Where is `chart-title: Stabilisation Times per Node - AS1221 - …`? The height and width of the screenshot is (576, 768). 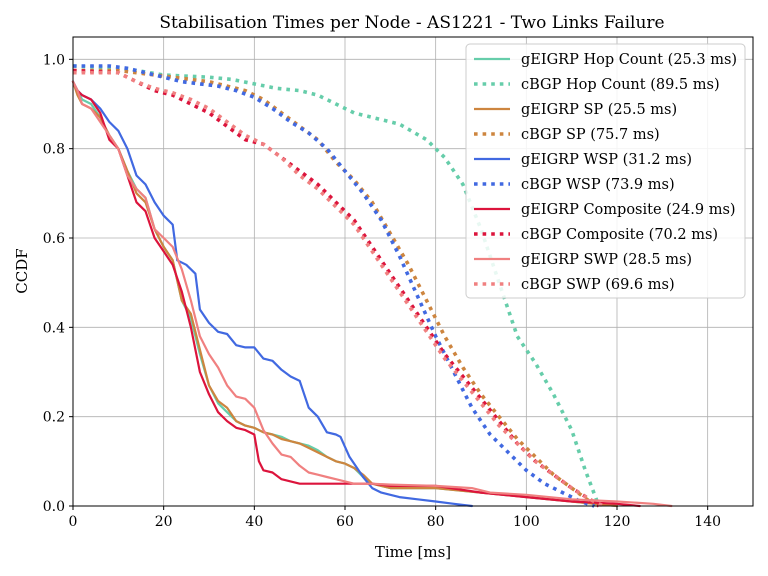 chart-title: Stabilisation Times per Node - AS1221 - … is located at coordinates (411, 23).